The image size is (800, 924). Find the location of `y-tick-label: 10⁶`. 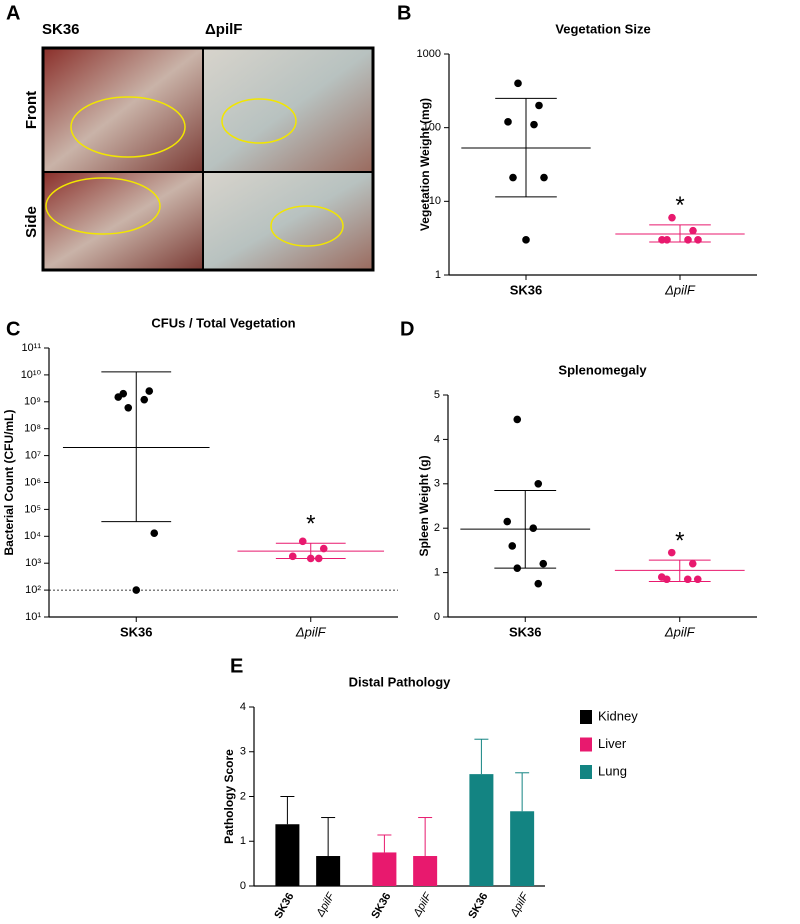

y-tick-label: 10⁶ is located at coordinates (32, 482).